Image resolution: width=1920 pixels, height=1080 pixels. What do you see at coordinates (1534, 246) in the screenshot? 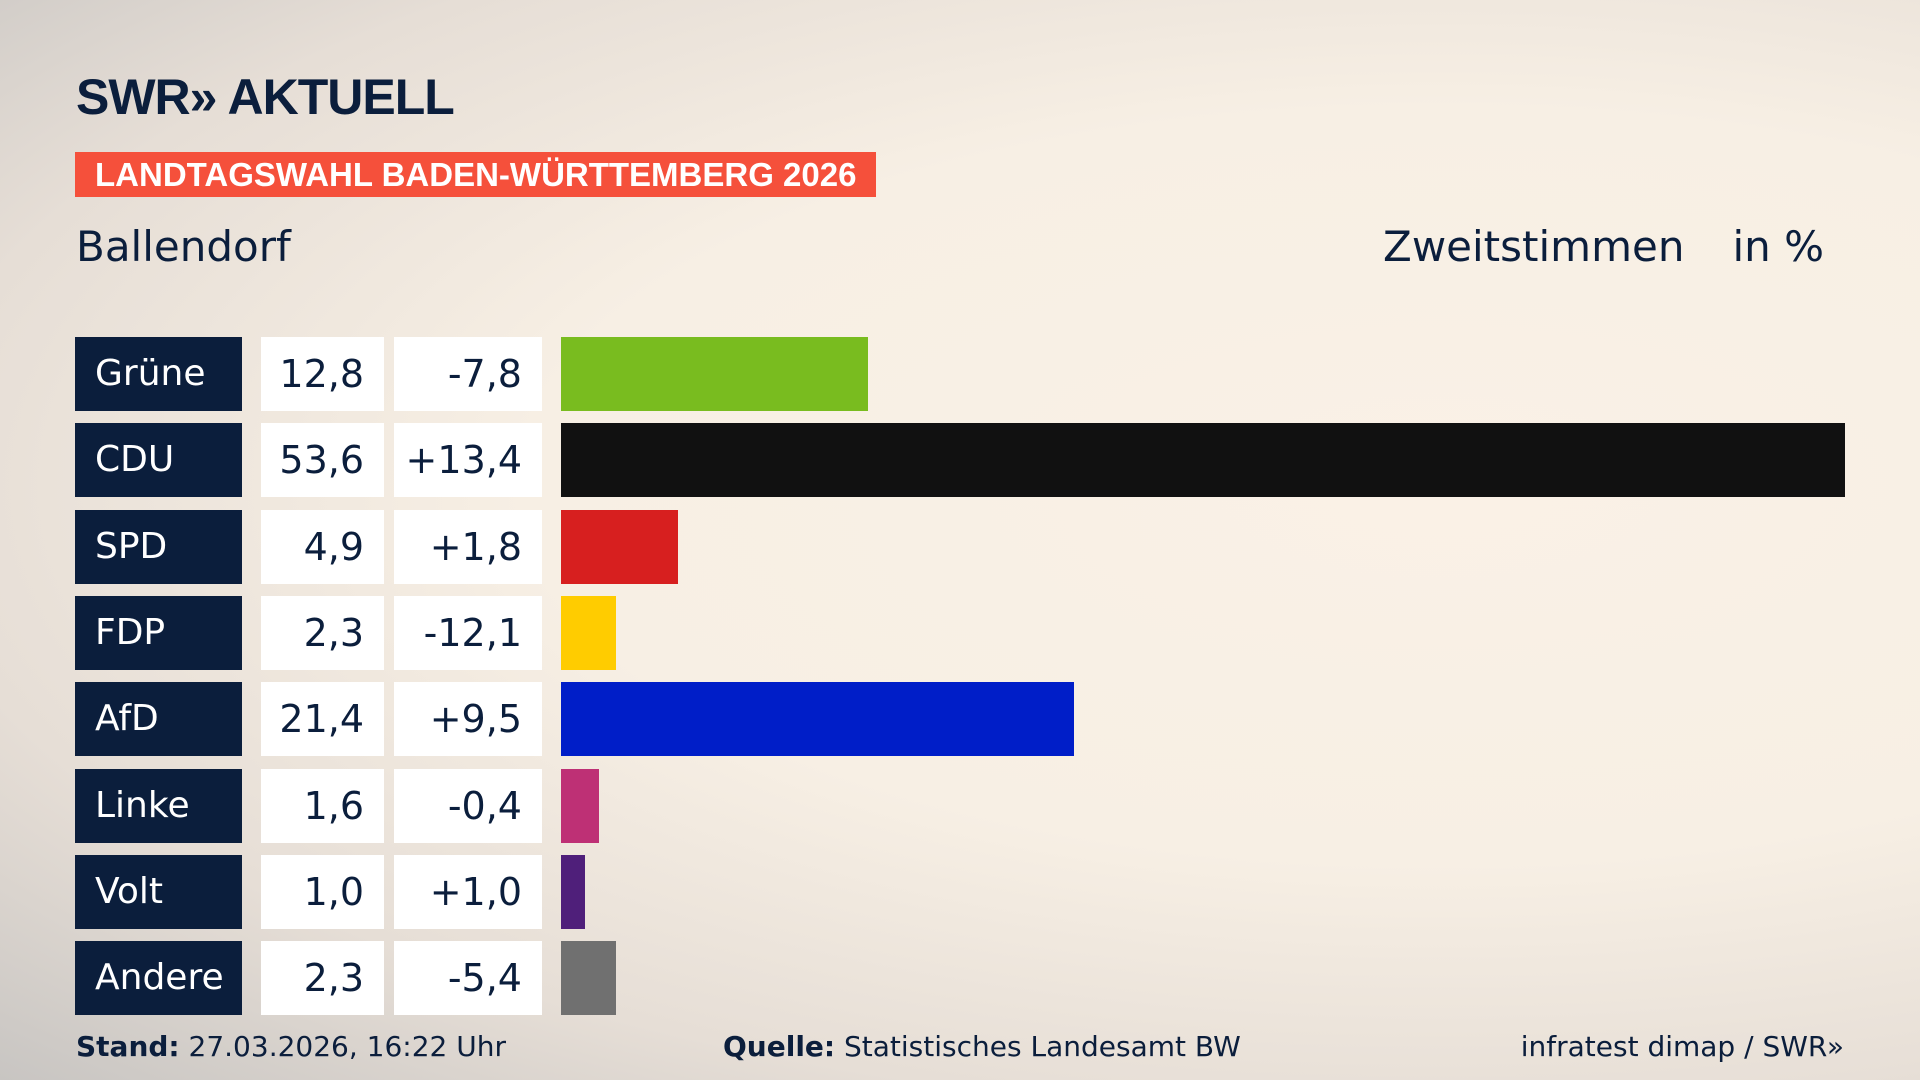
I see `metric-label: Zweitstimmen` at bounding box center [1534, 246].